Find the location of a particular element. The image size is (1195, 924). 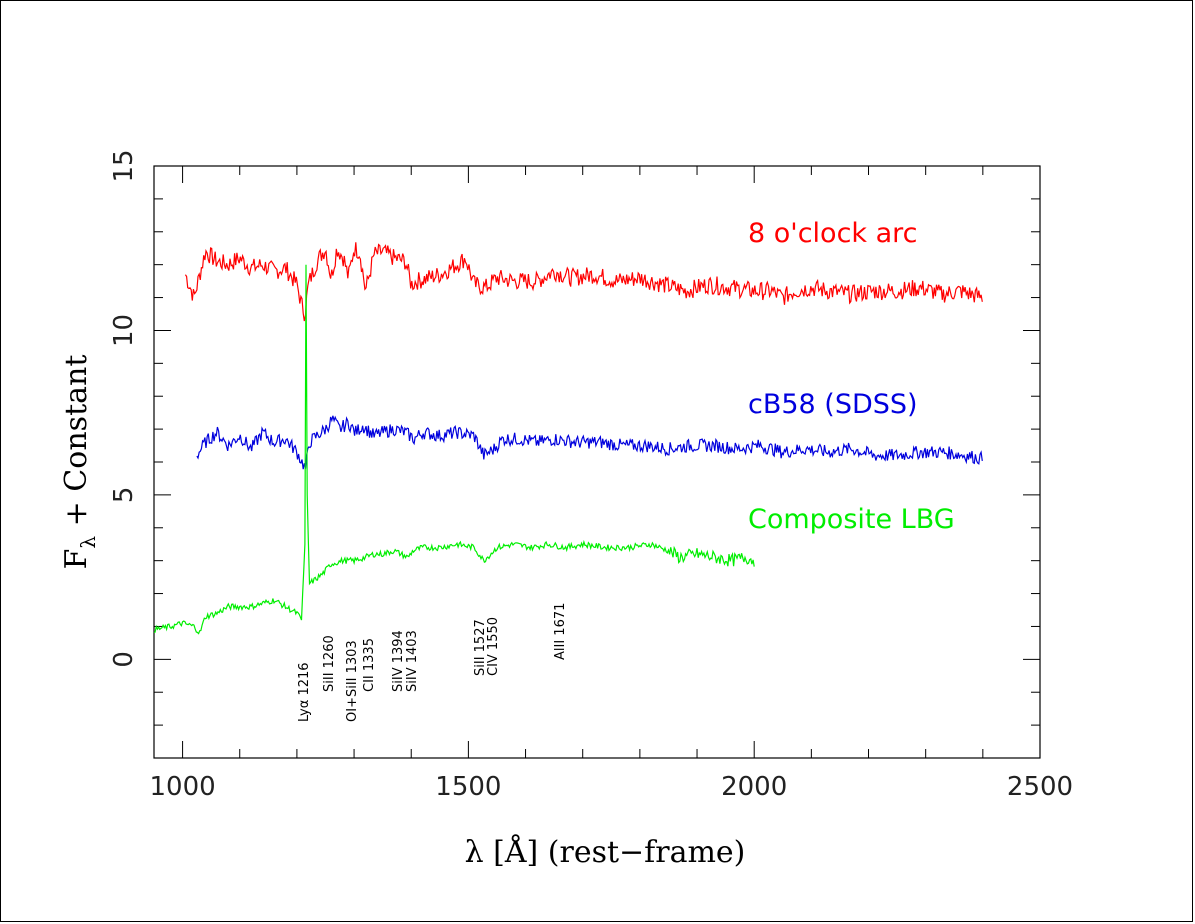

x-tick-label: 2500 is located at coordinates (1040, 787).